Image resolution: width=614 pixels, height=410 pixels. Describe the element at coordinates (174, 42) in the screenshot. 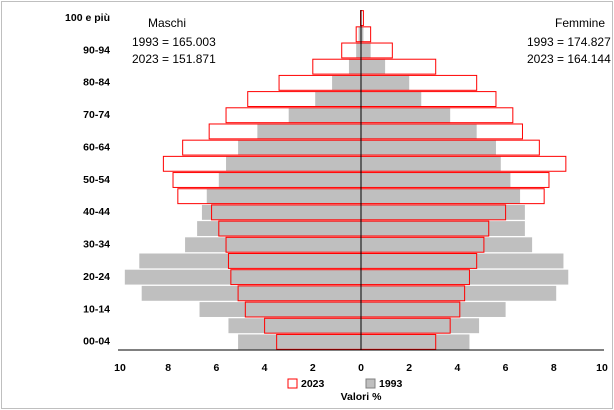

I see `side-note: 1993 = 165.003` at that location.